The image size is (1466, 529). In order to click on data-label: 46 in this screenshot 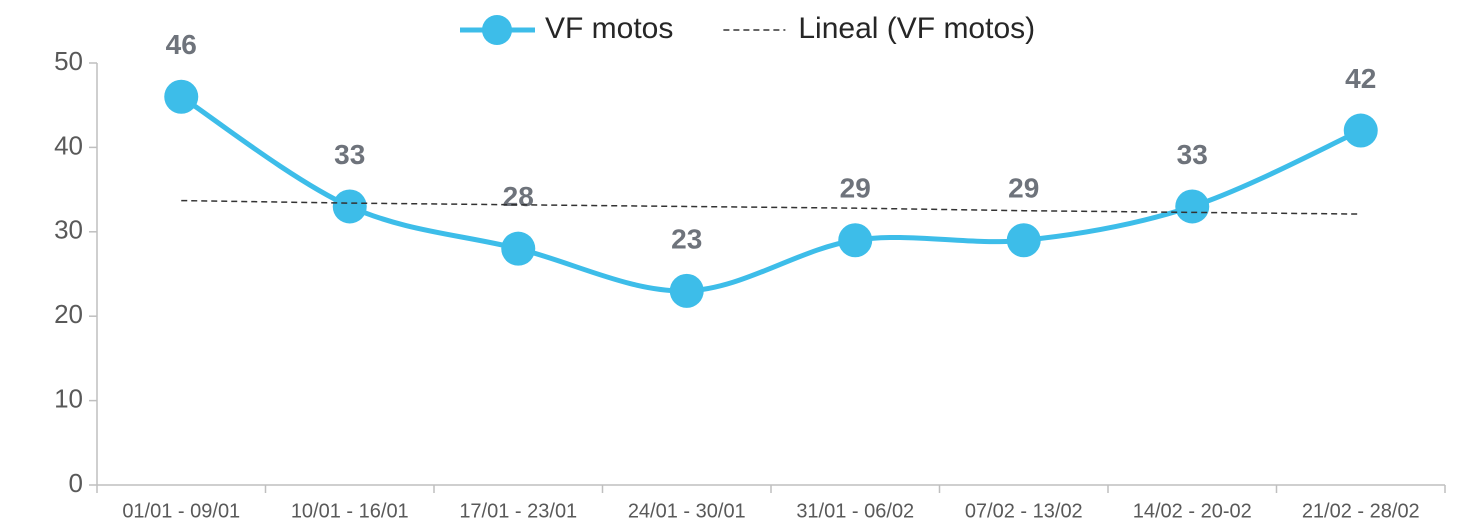, I will do `click(181, 44)`.